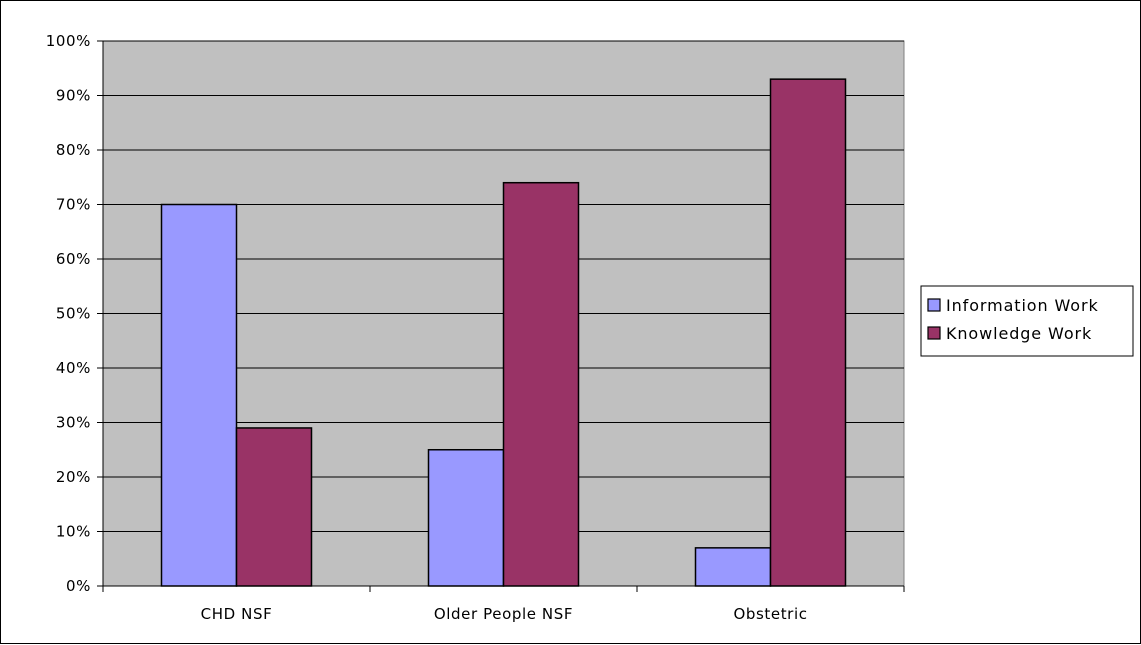 Image resolution: width=1141 pixels, height=645 pixels. I want to click on y-tick-label: 50%, so click(73, 314).